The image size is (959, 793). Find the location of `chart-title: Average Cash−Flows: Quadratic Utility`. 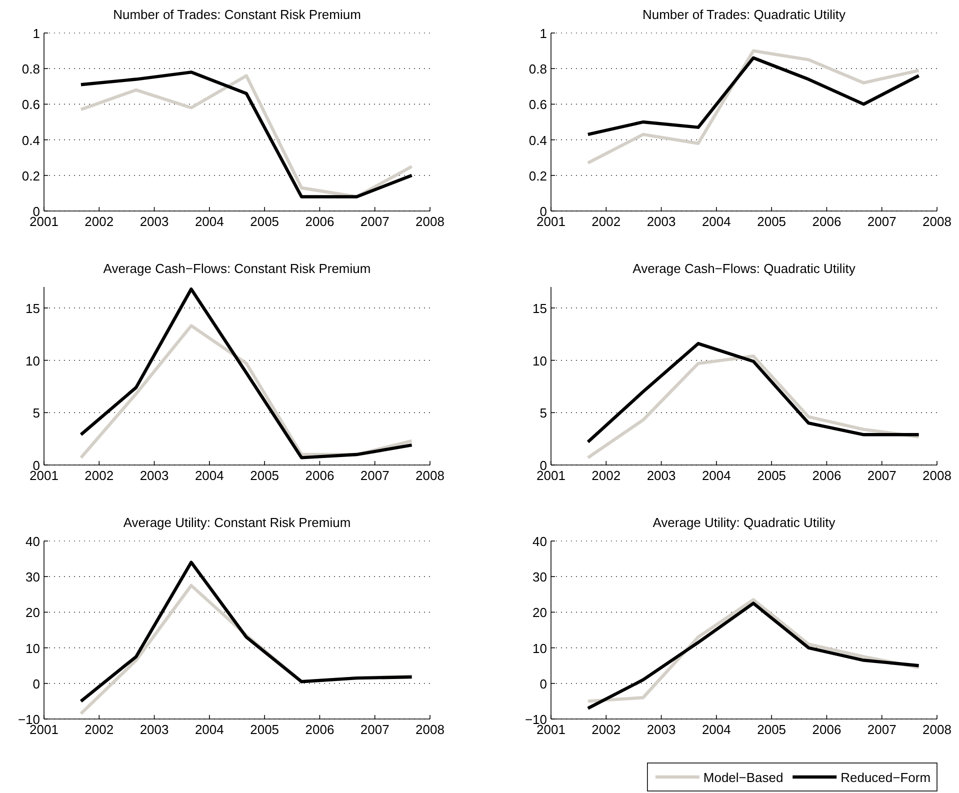

chart-title: Average Cash−Flows: Quadratic Utility is located at coordinates (744, 268).